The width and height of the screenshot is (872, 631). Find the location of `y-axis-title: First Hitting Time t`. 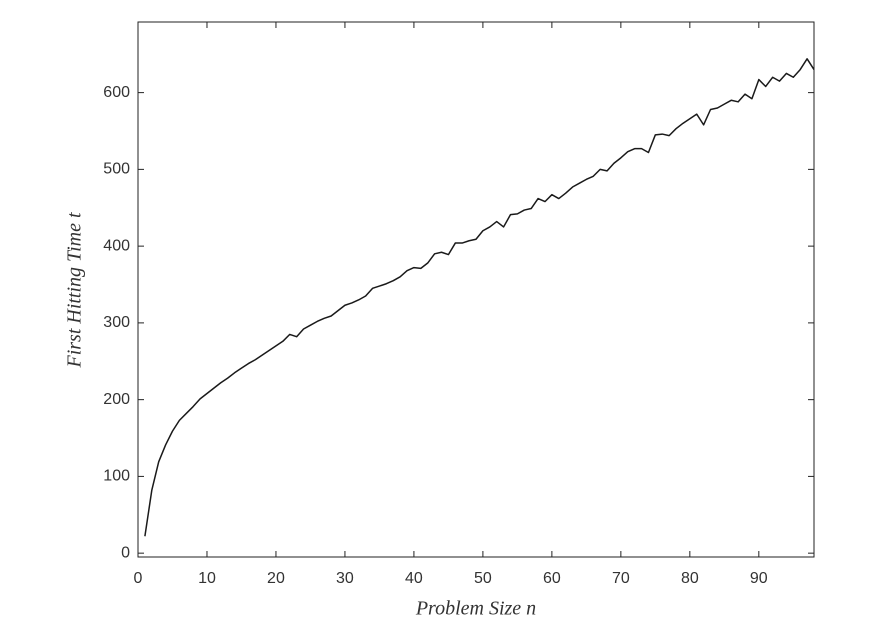

y-axis-title: First Hitting Time t is located at coordinates (75, 290).